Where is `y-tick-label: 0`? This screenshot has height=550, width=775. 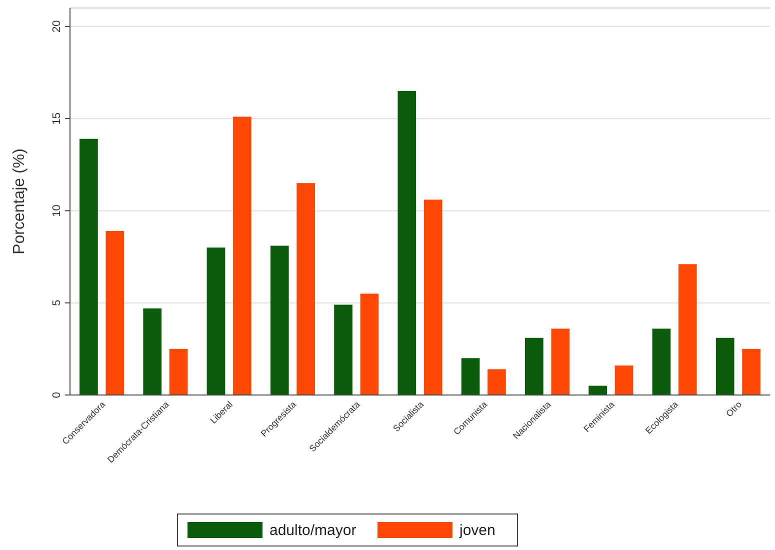
y-tick-label: 0 is located at coordinates (57, 395).